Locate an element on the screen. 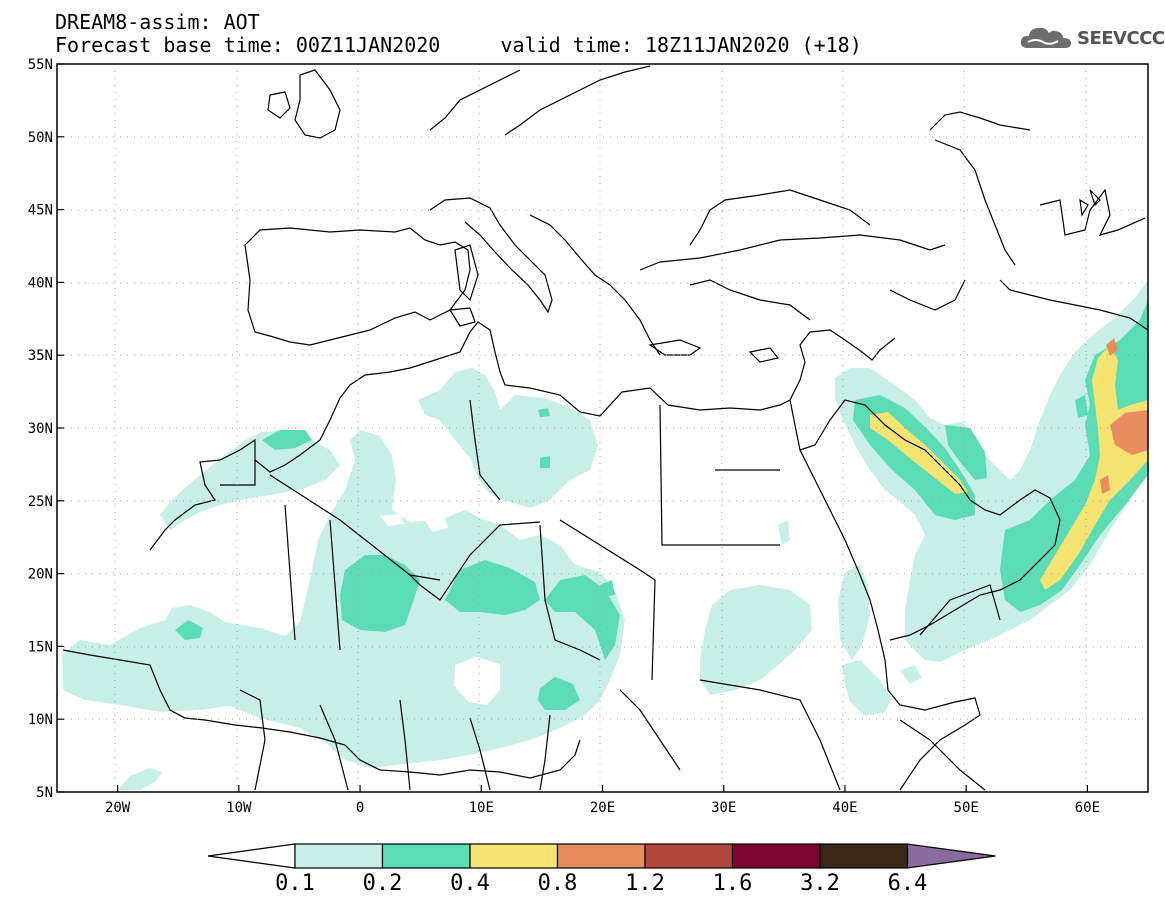 The height and width of the screenshot is (905, 1165). lon-tick-label: 0 is located at coordinates (360, 808).